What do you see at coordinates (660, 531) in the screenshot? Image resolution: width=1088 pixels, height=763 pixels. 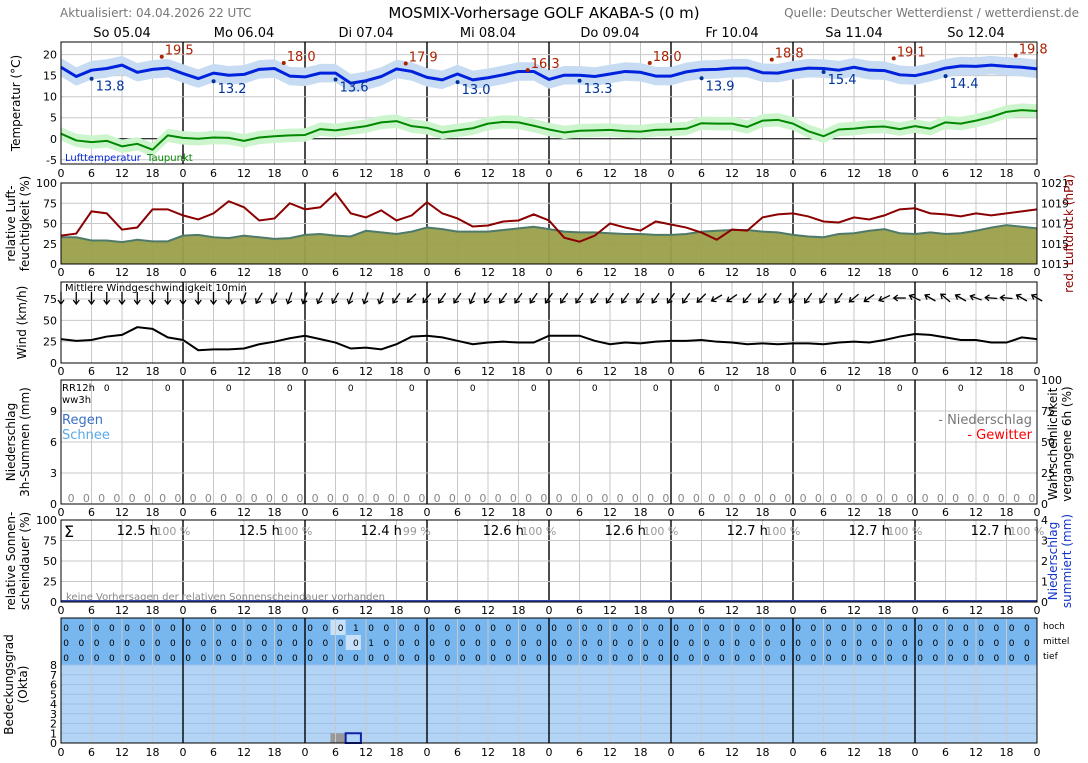 I see `daily-sunshine-percent: 100 %` at bounding box center [660, 531].